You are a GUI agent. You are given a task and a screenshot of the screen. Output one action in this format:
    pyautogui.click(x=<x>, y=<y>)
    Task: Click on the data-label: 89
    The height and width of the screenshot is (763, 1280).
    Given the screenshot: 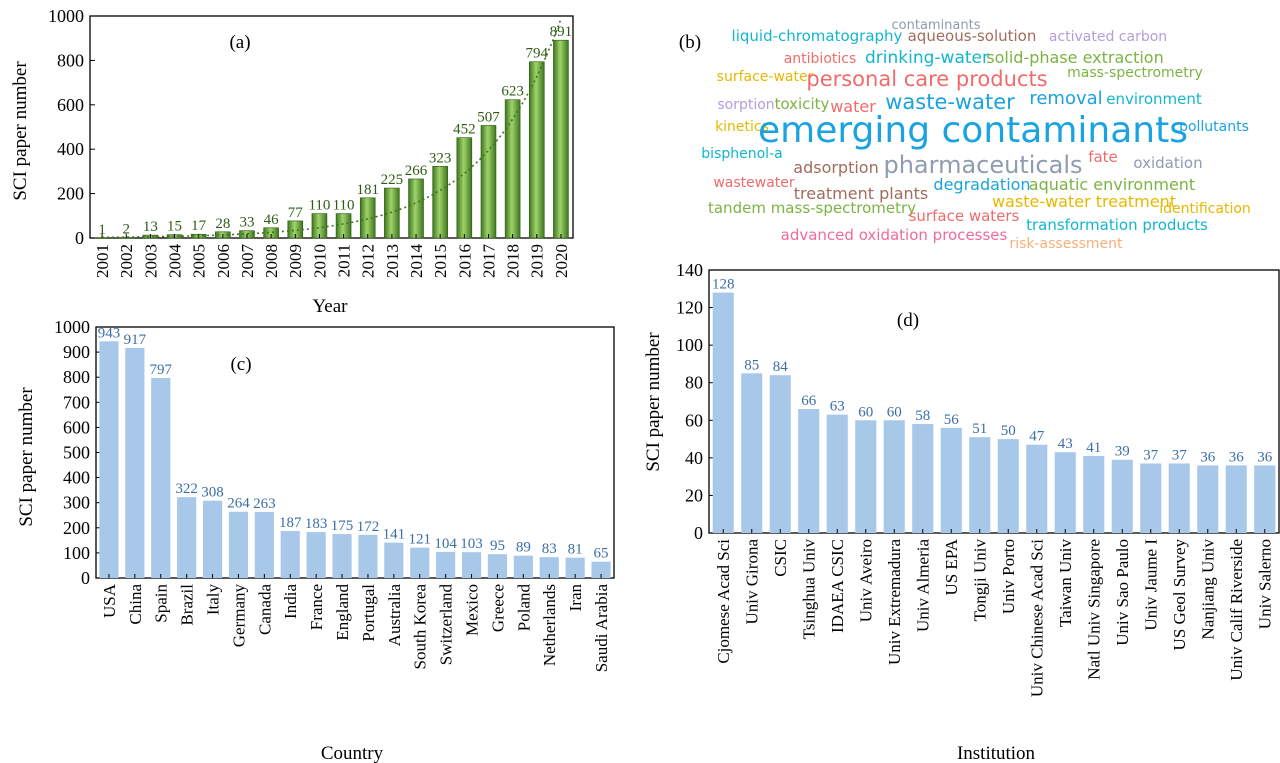 What is the action you would take?
    pyautogui.click(x=523, y=548)
    